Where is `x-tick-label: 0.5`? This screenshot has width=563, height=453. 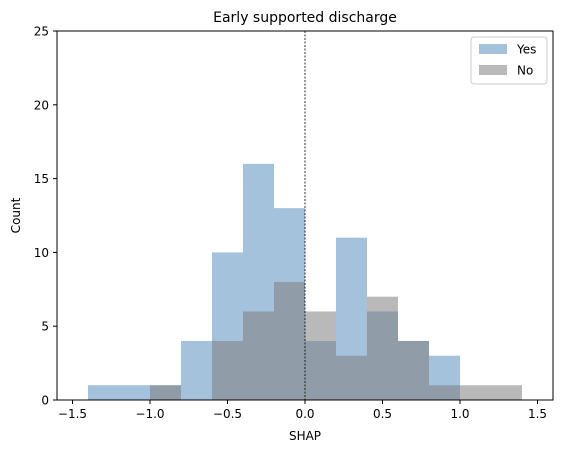
x-tick-label: 0.5 is located at coordinates (382, 414).